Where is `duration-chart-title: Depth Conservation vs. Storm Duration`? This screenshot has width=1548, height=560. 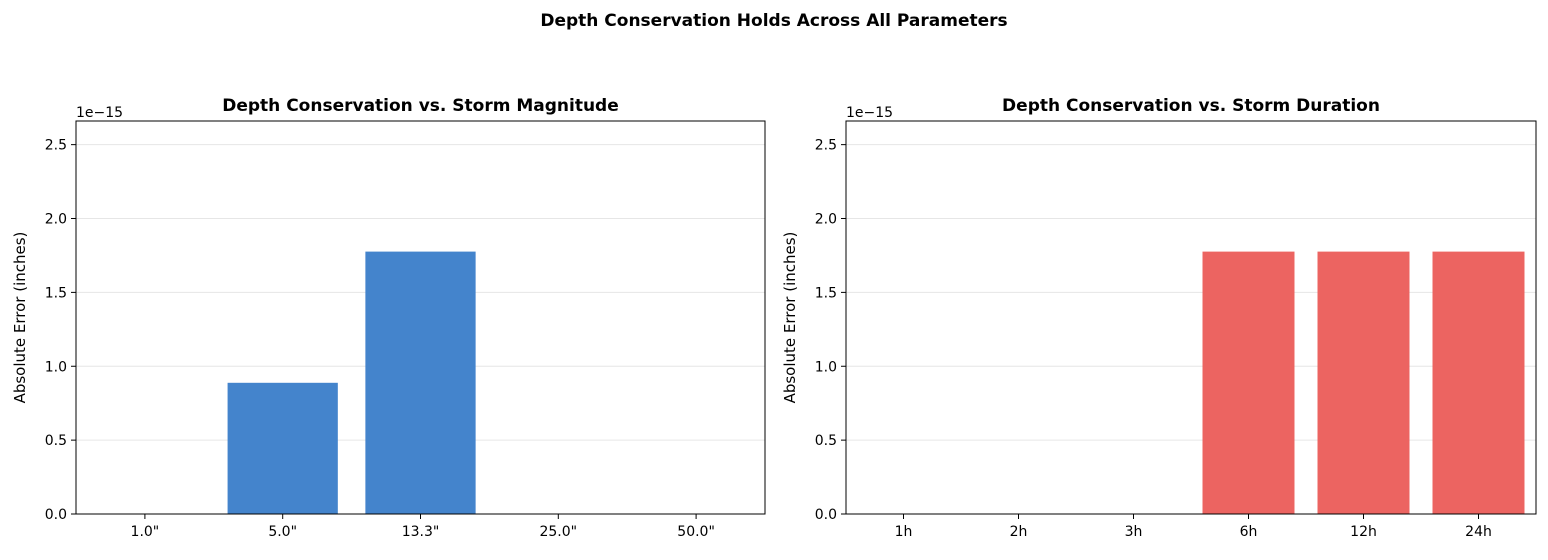 duration-chart-title: Depth Conservation vs. Storm Duration is located at coordinates (1191, 106).